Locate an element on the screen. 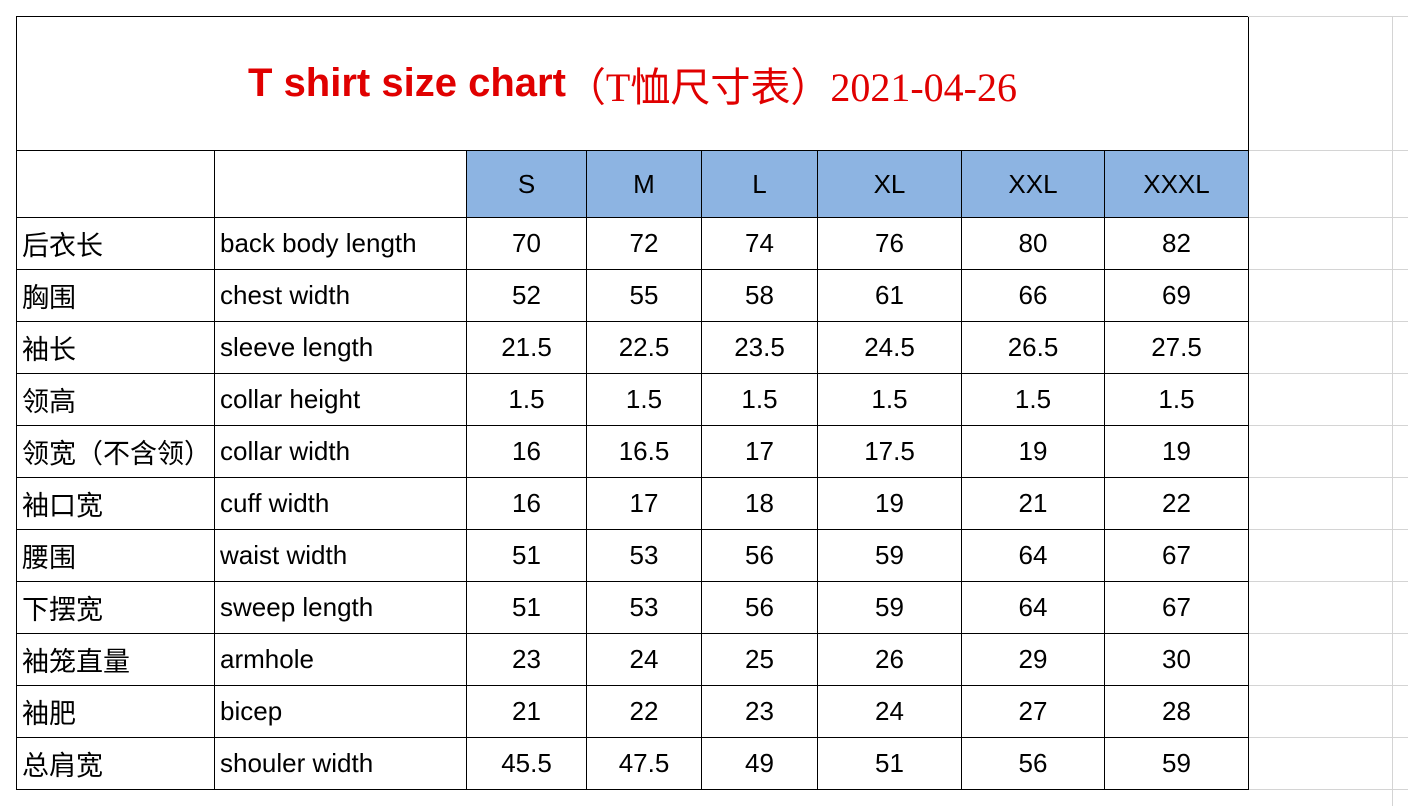 The width and height of the screenshot is (1408, 806). size-value: 21.5 is located at coordinates (526, 347).